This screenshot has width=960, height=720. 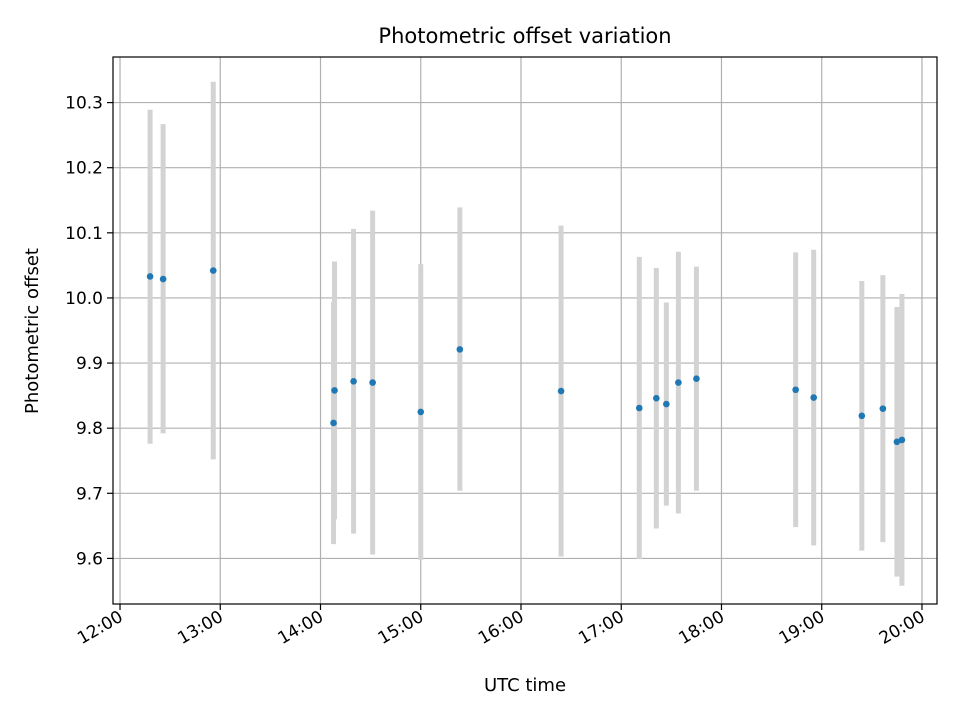 What do you see at coordinates (524, 36) in the screenshot?
I see `chart-title: Photometric offset variation` at bounding box center [524, 36].